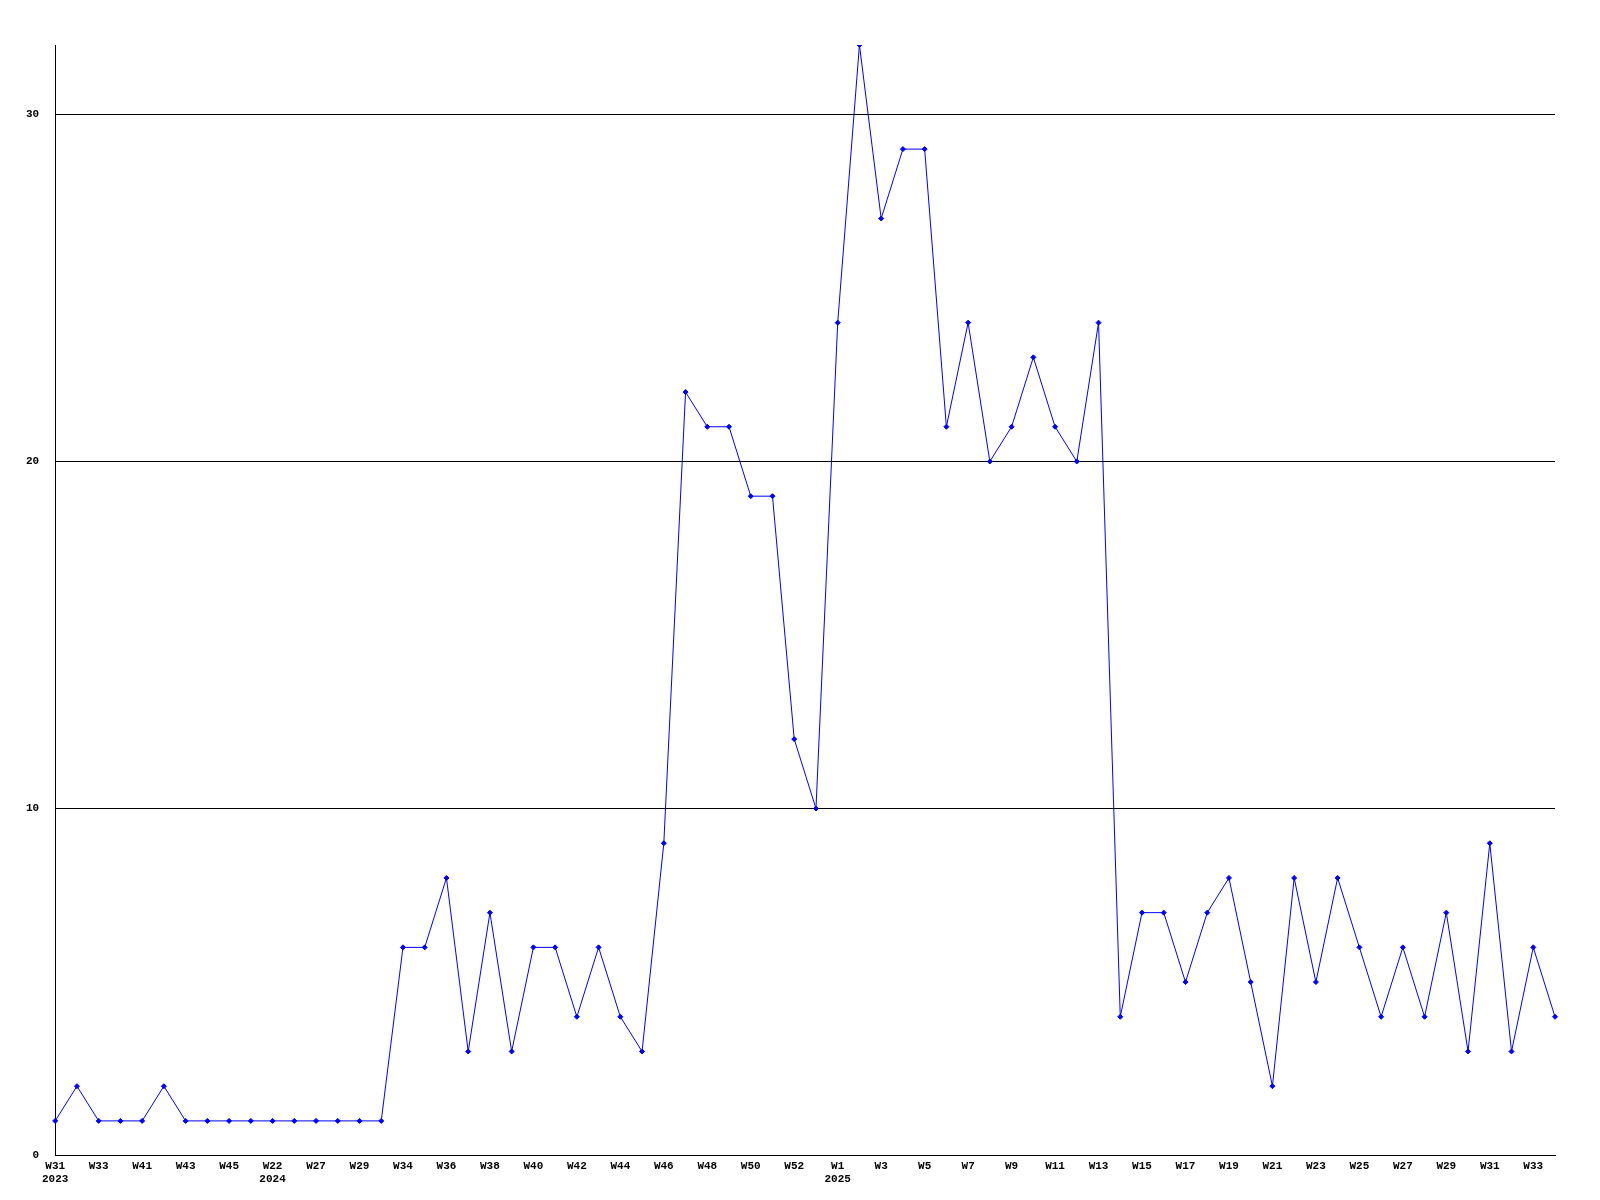 This screenshot has width=1600, height=1200. Describe the element at coordinates (881, 1165) in the screenshot. I see `x-tick-label: W3` at that location.